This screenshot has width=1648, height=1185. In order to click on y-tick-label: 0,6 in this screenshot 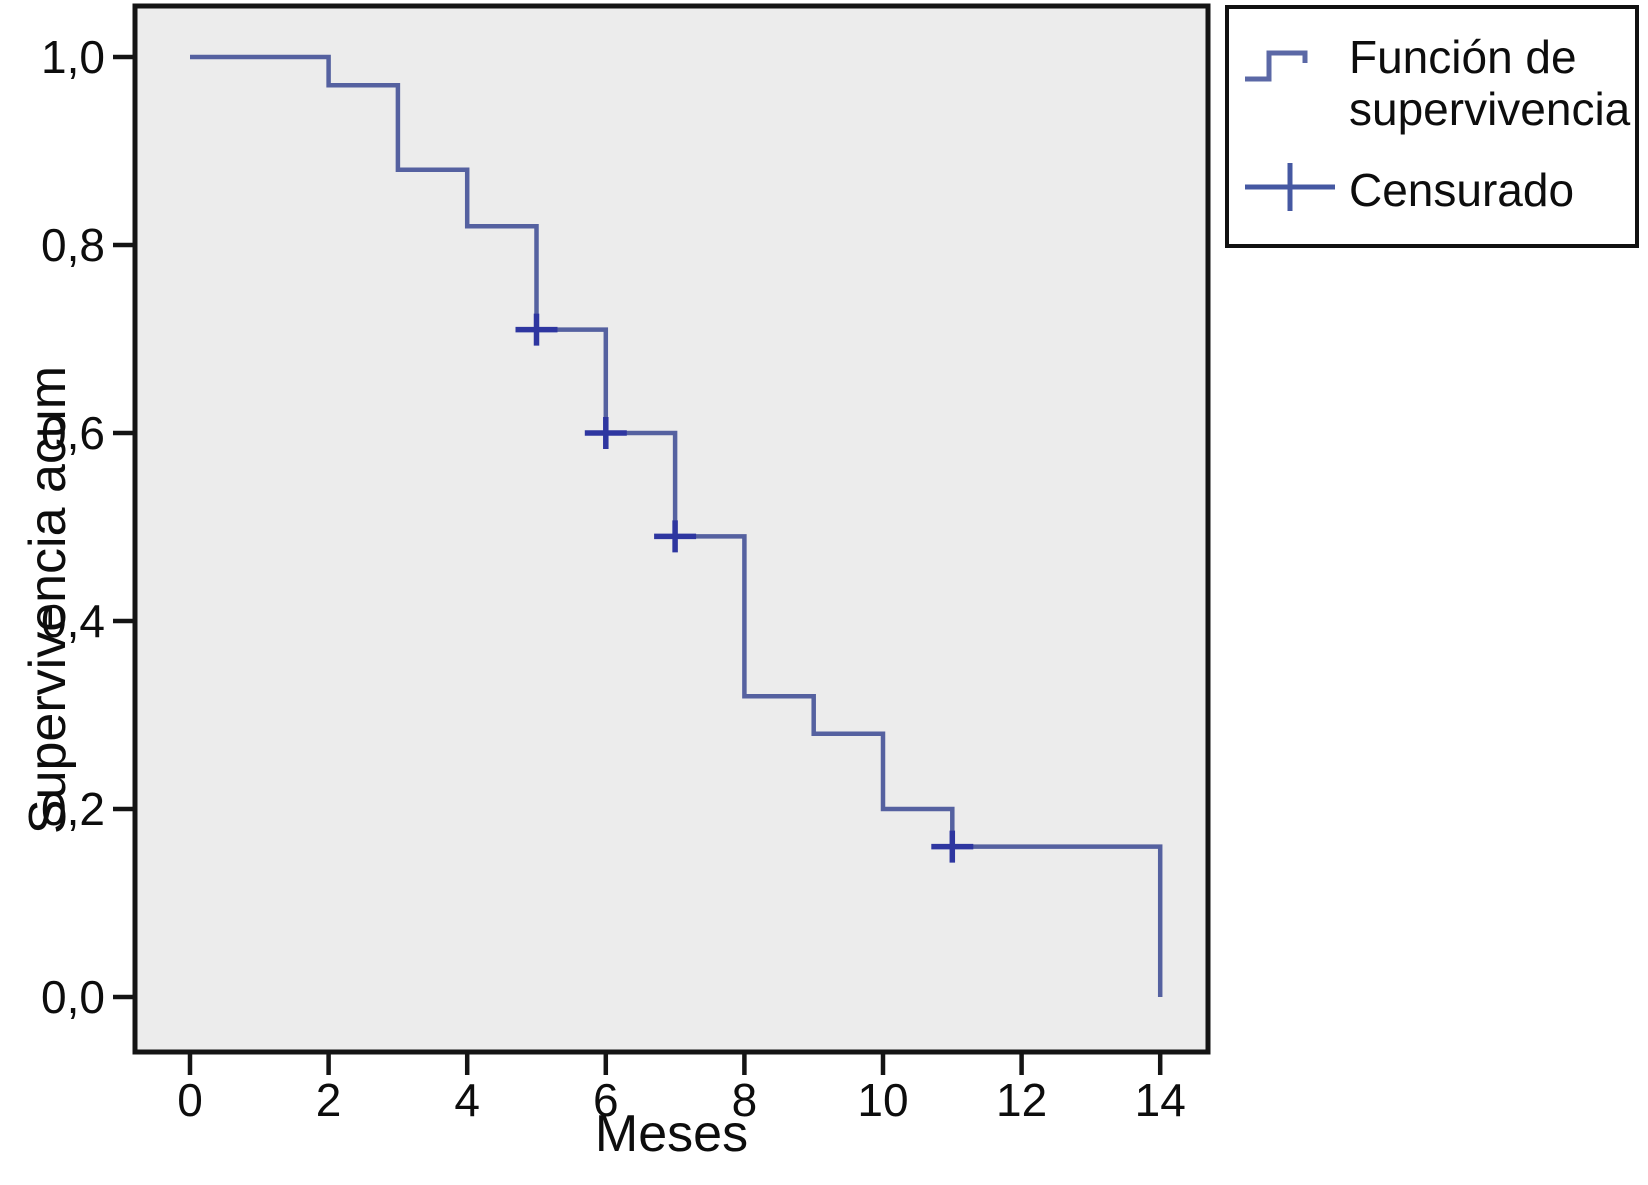, I will do `click(73, 433)`.